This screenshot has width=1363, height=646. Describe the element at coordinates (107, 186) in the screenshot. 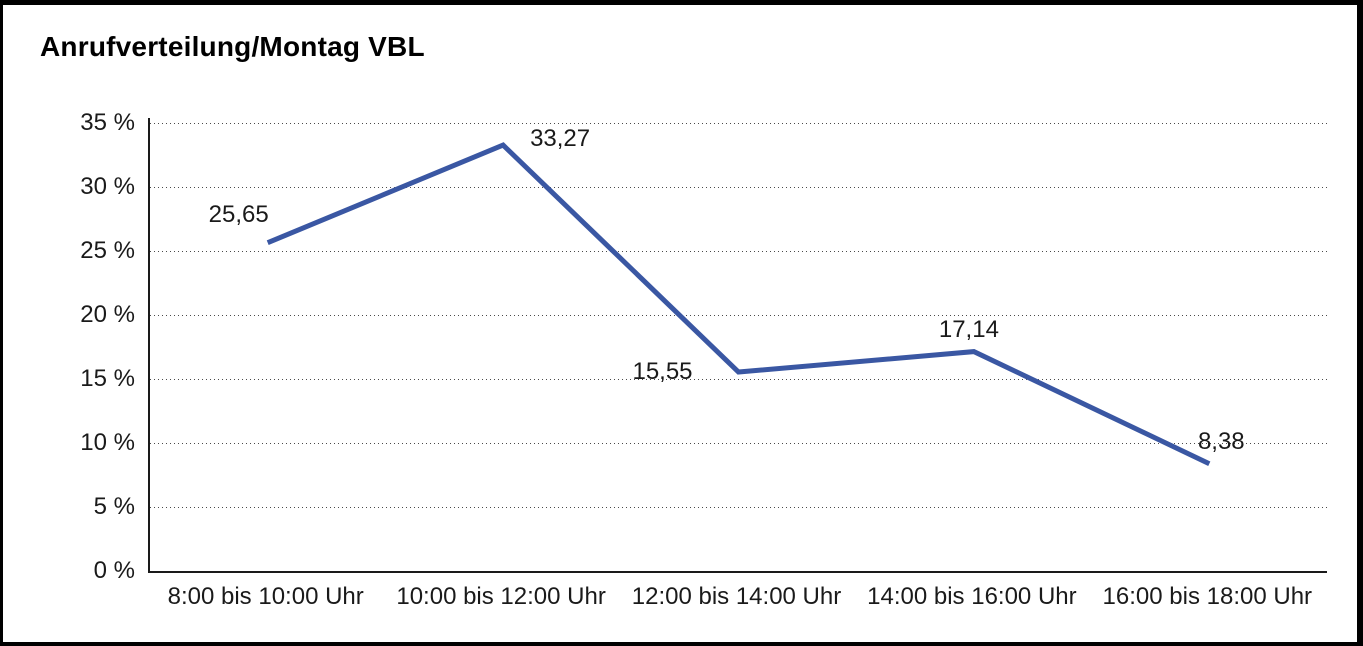

I see `y-axis-tick-label: 30 %` at that location.